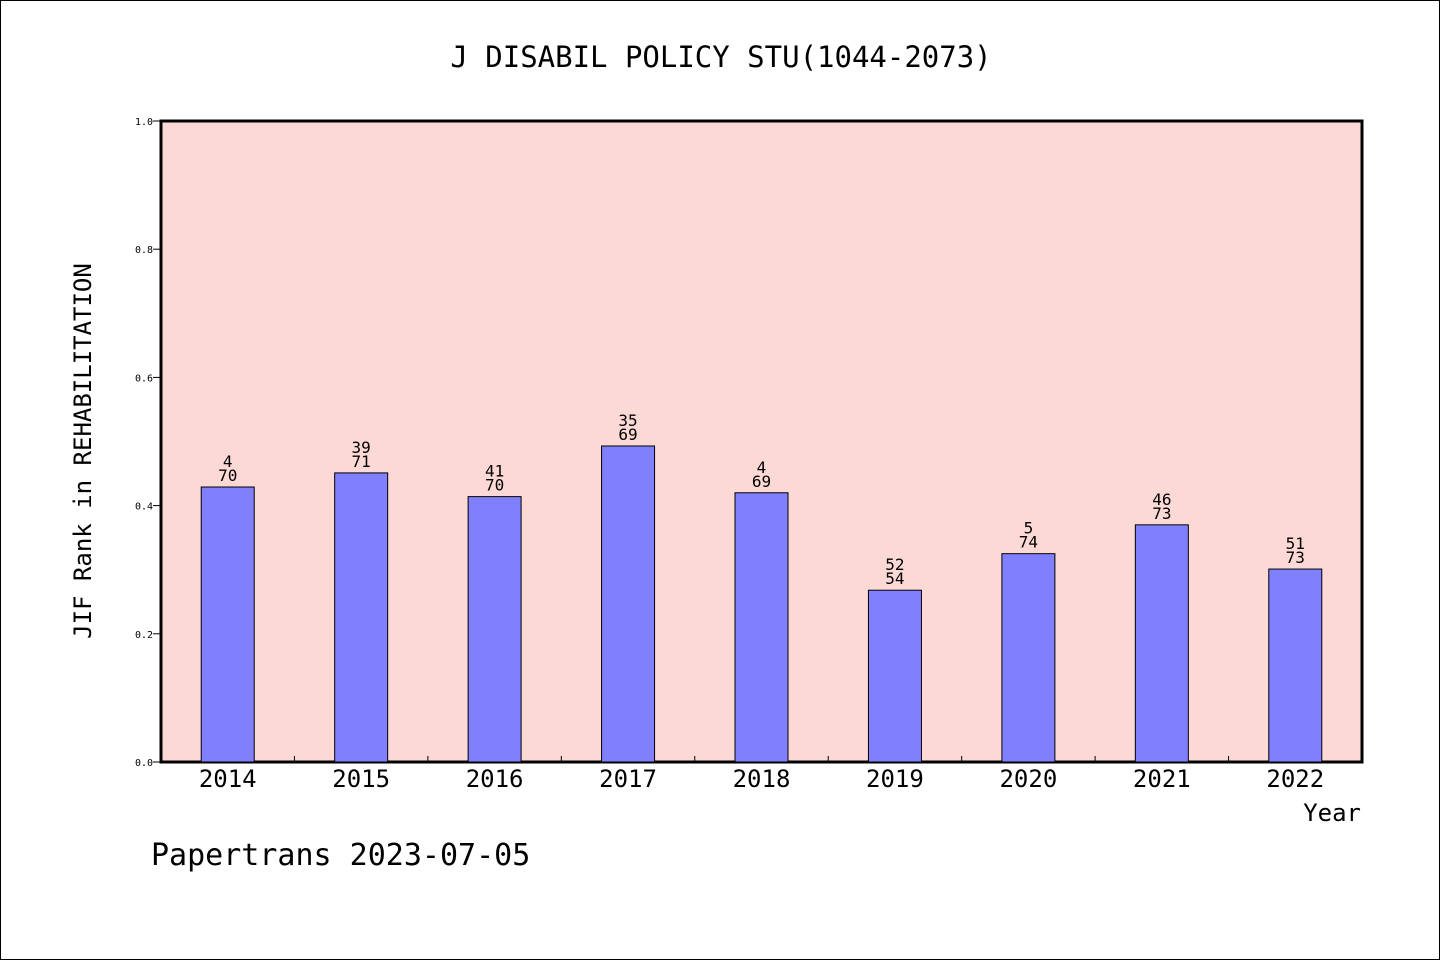 This screenshot has height=961, width=1440. Describe the element at coordinates (494, 629) in the screenshot. I see `bar-2016` at that location.